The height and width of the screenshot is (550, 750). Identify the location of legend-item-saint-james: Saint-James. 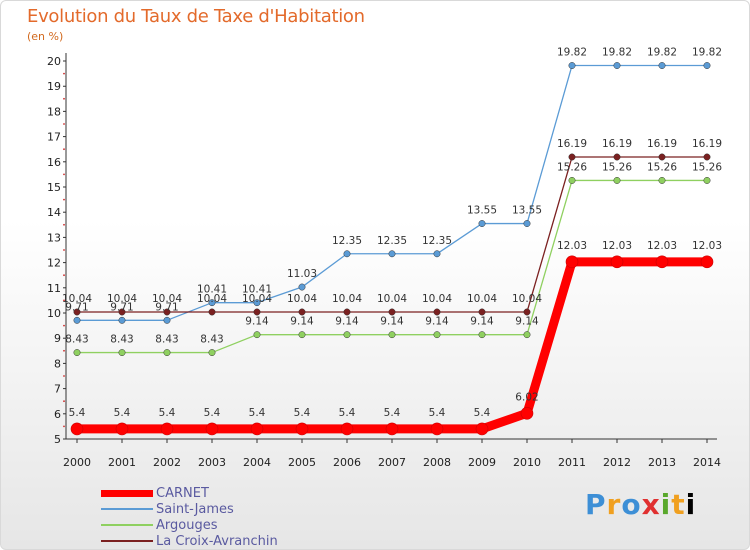
(189, 509).